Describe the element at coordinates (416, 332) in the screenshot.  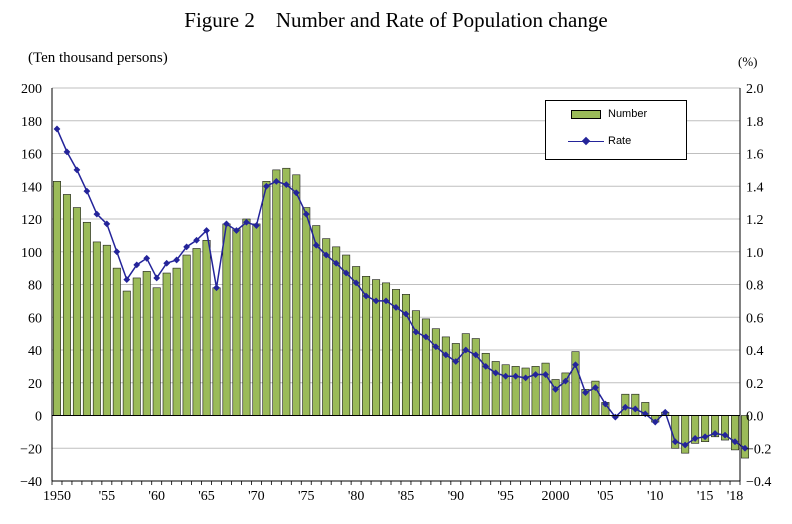
I see `rate-point-1986` at that location.